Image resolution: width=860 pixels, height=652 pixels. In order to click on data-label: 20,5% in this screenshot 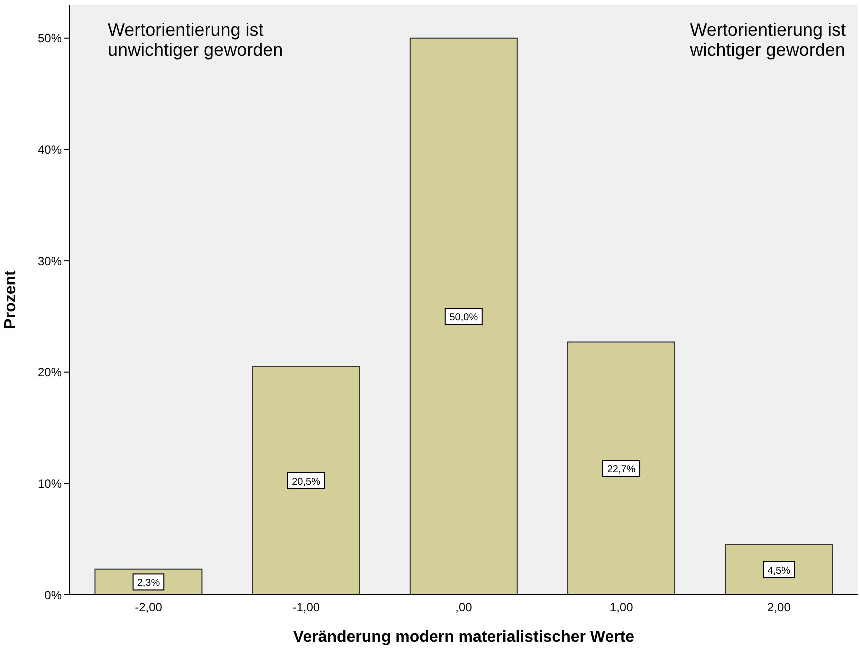, I will do `click(306, 482)`.